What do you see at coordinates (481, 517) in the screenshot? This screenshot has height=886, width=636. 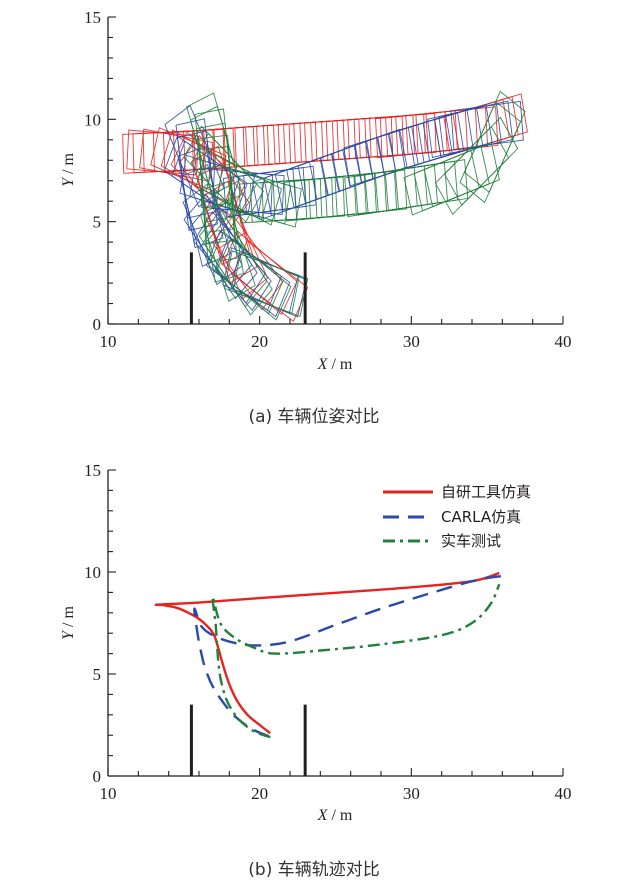 I see `legend-label: CARLA仿真` at bounding box center [481, 517].